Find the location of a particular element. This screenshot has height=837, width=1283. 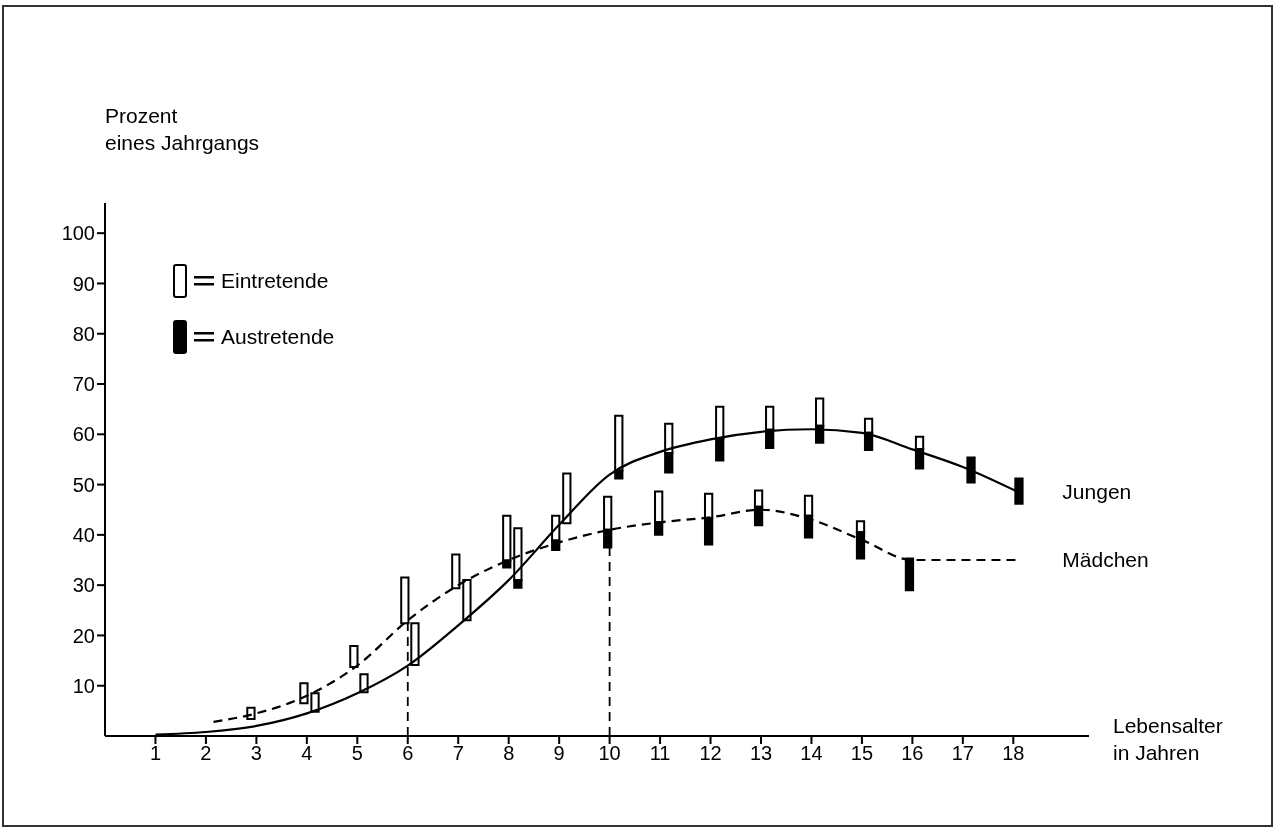

x-tick-label: 7 is located at coordinates (458, 753).